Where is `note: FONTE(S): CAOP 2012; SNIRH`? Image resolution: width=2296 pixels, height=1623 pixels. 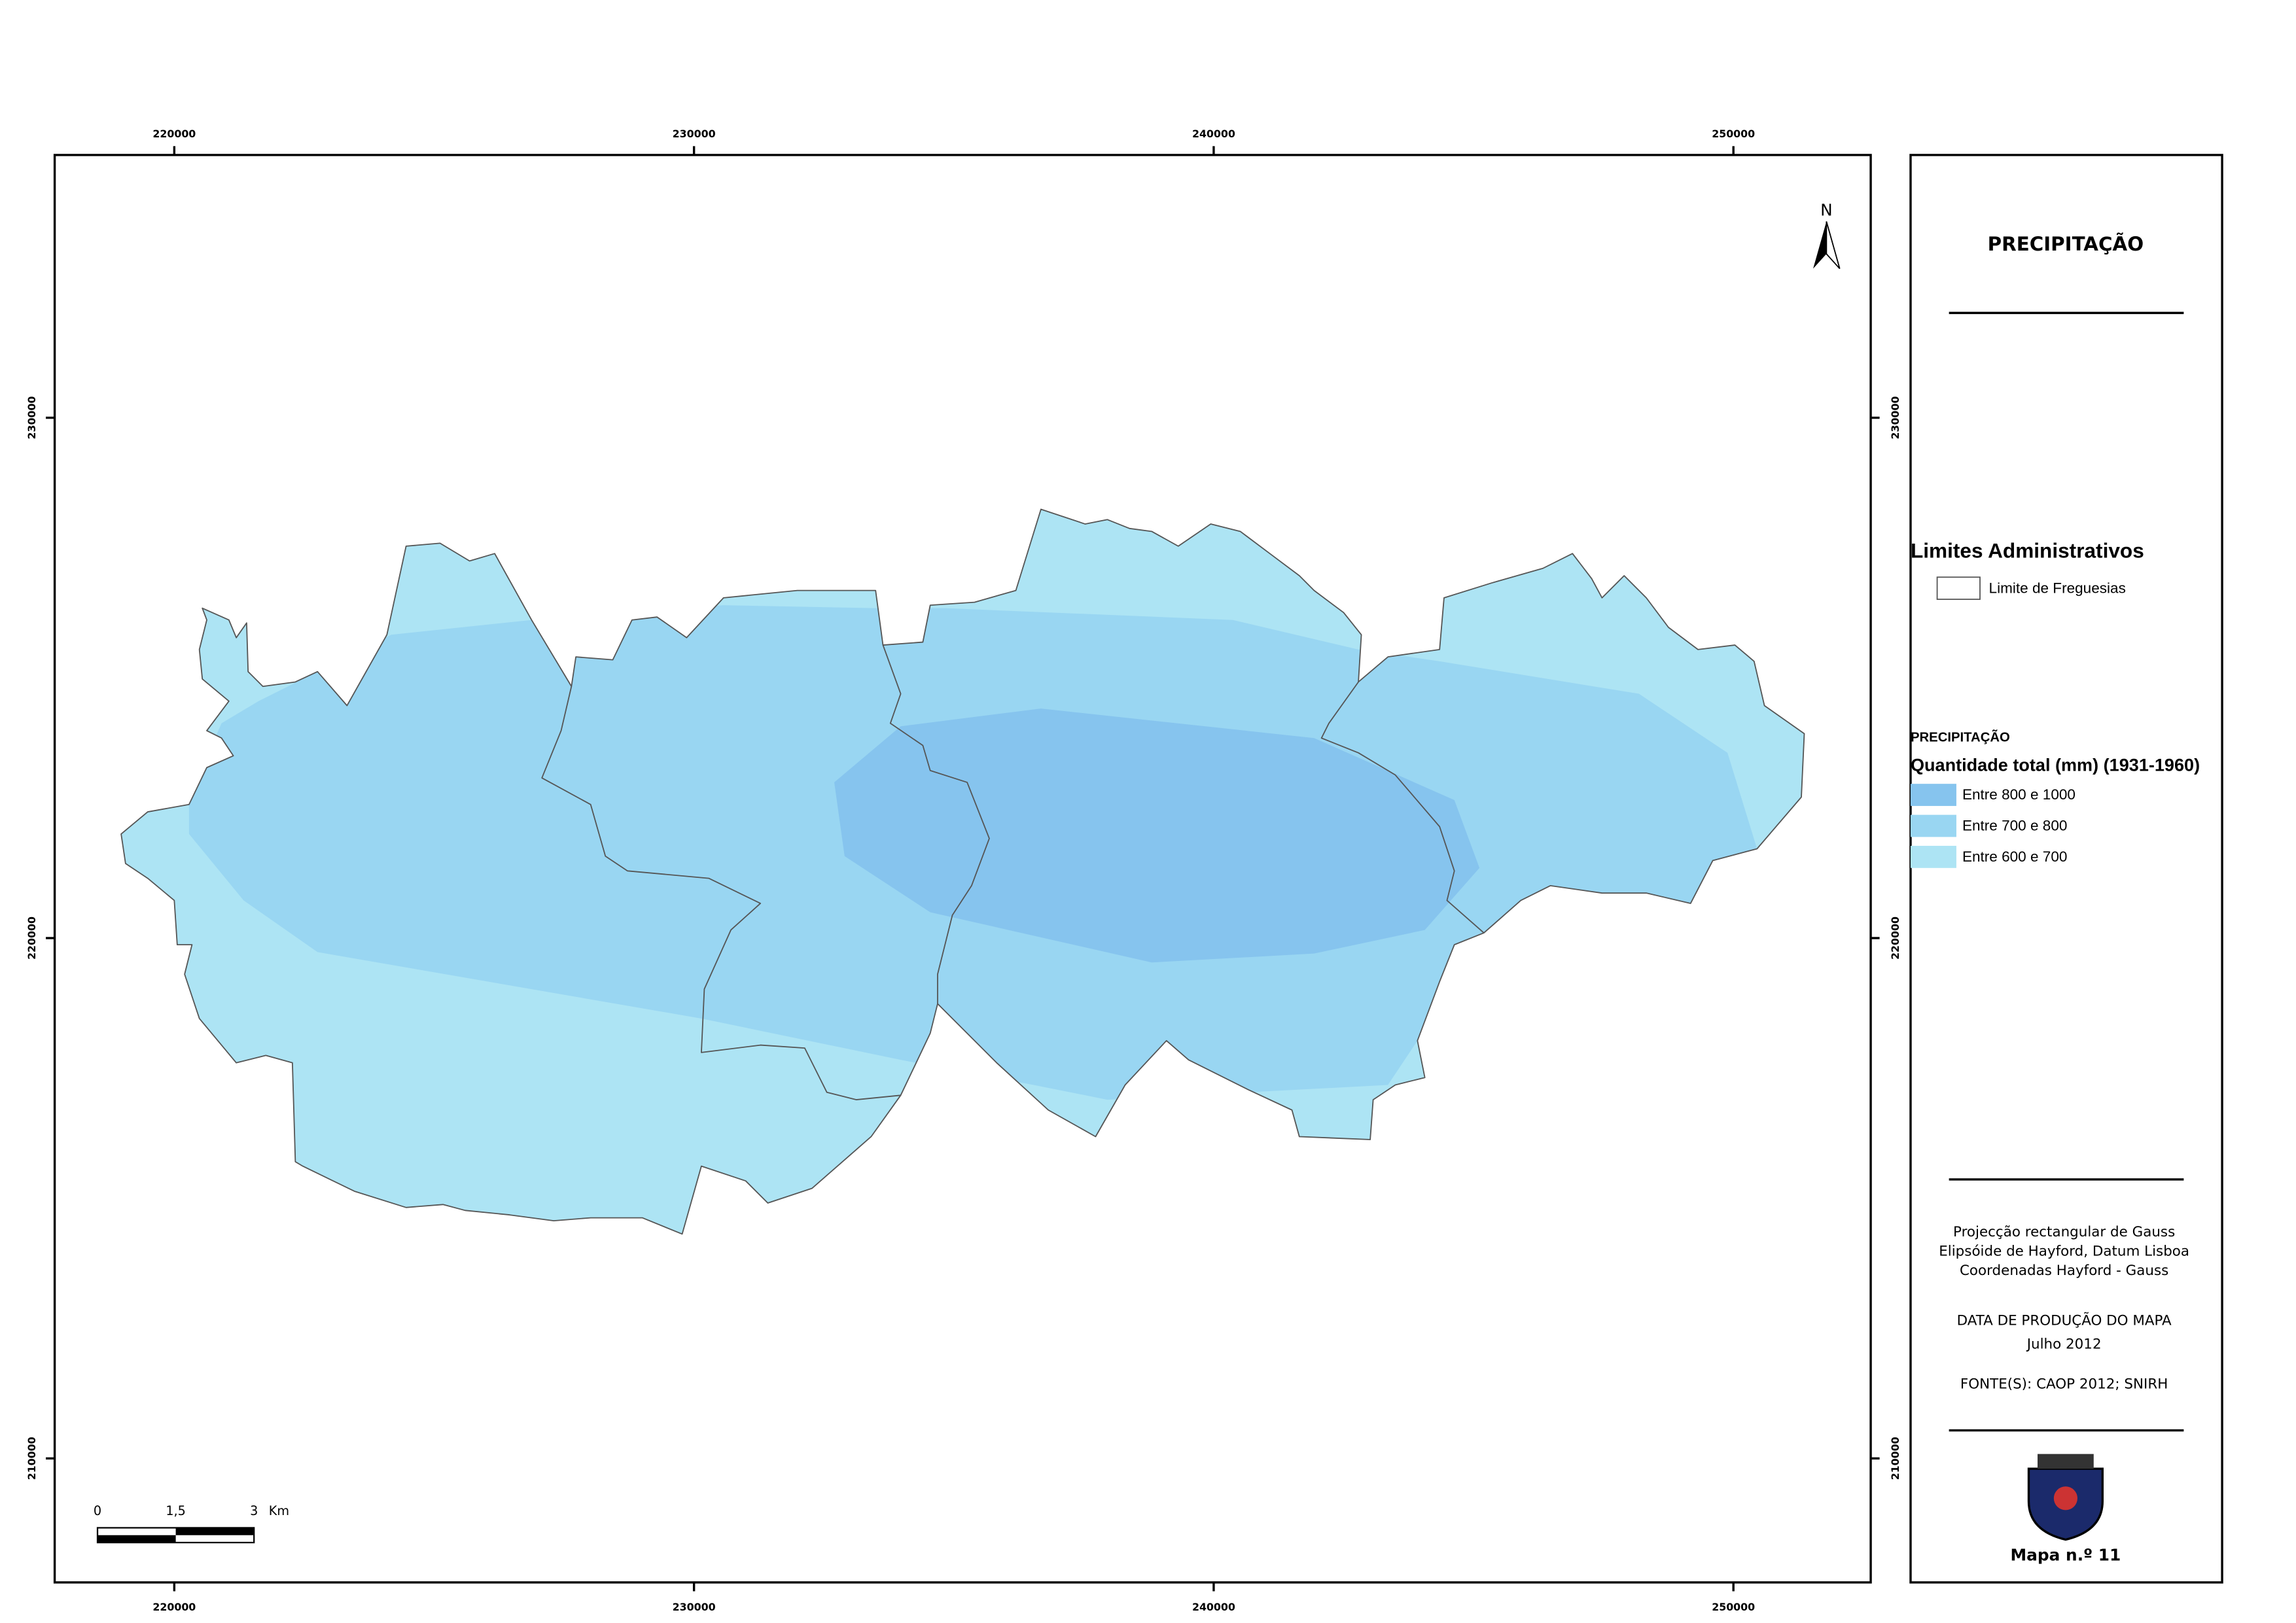
note: FONTE(S): CAOP 2012; SNIRH is located at coordinates (2064, 1385).